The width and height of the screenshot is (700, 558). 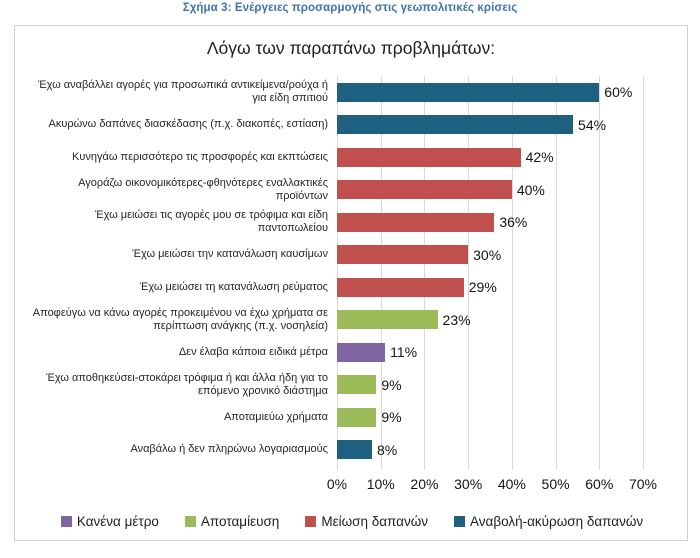 I want to click on bar-value-label: 42%, so click(x=539, y=157).